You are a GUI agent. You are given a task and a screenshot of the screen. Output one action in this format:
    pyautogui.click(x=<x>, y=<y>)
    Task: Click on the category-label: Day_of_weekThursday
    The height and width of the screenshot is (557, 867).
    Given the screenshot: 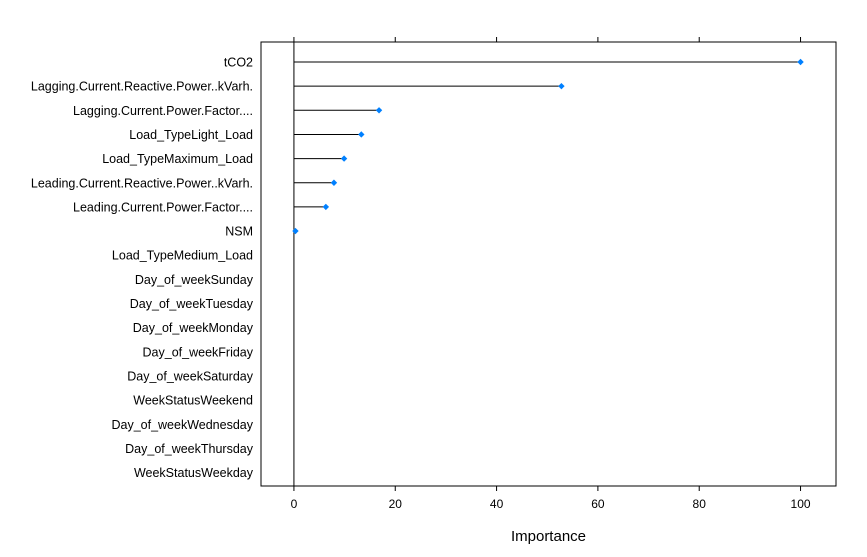 What is the action you would take?
    pyautogui.click(x=189, y=449)
    